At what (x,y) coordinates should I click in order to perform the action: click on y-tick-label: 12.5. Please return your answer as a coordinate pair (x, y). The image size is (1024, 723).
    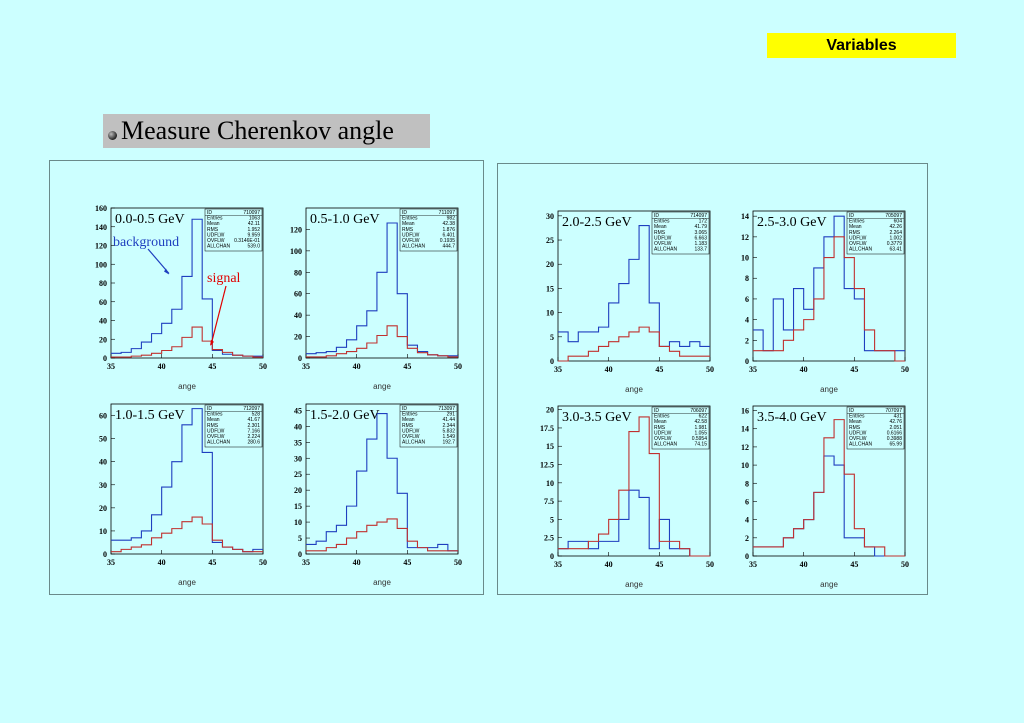
    Looking at the image, I should click on (547, 465).